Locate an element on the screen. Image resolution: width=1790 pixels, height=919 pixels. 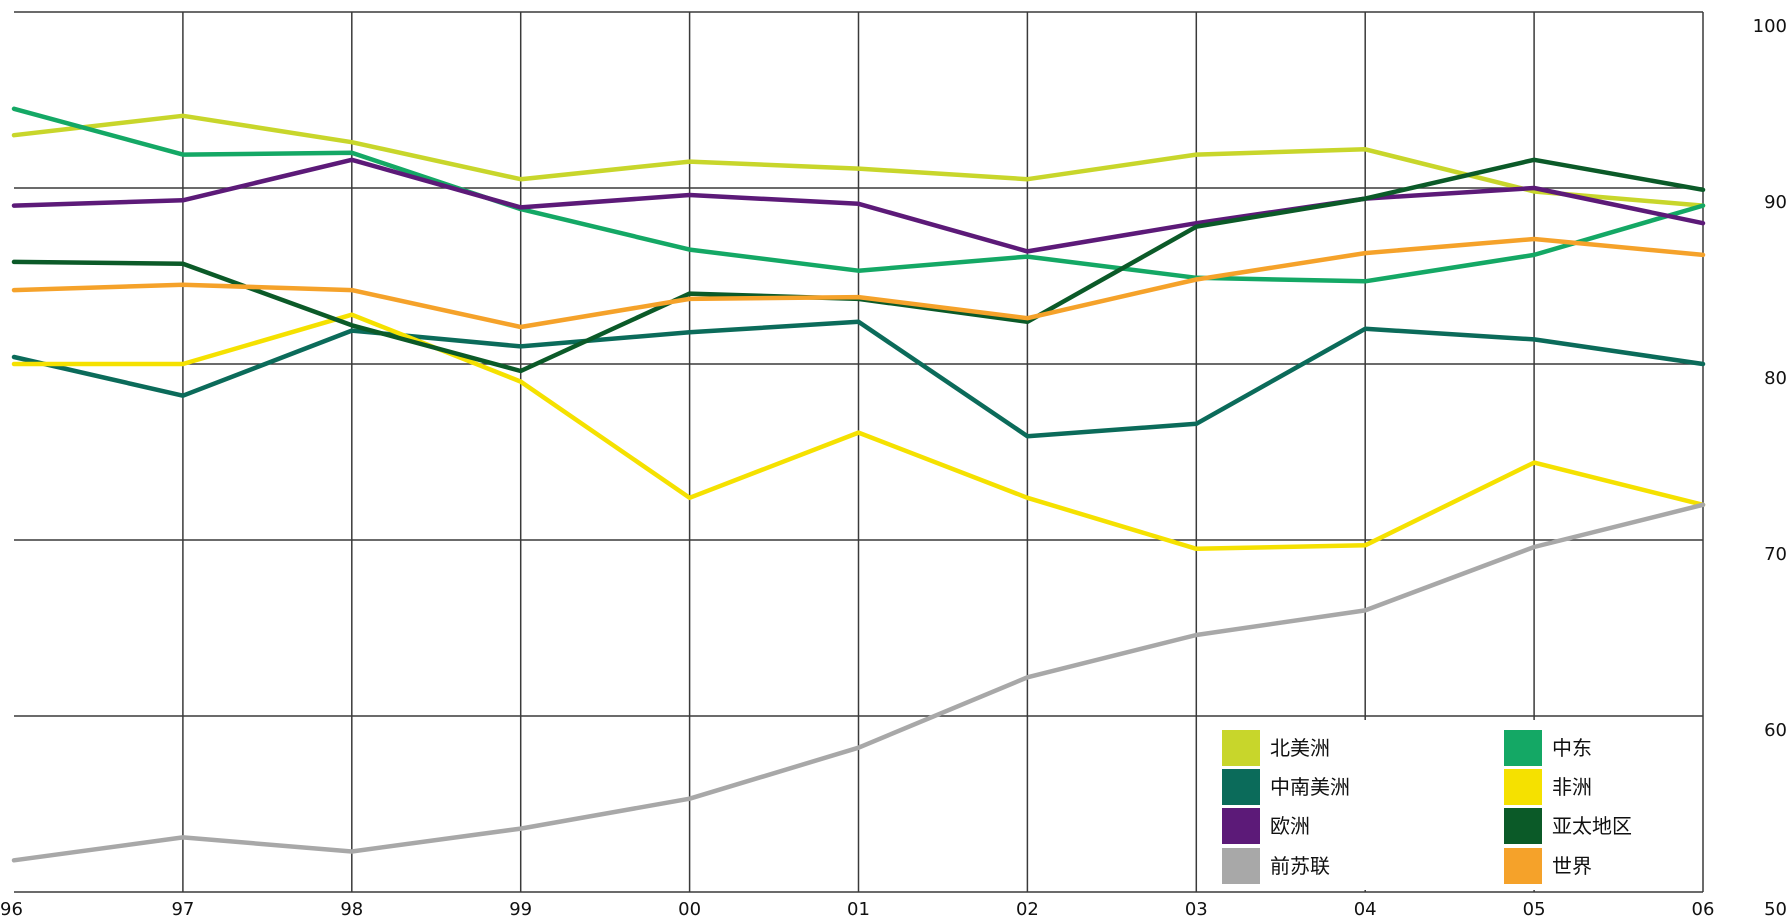
x-tick-label: 03 is located at coordinates (1196, 909).